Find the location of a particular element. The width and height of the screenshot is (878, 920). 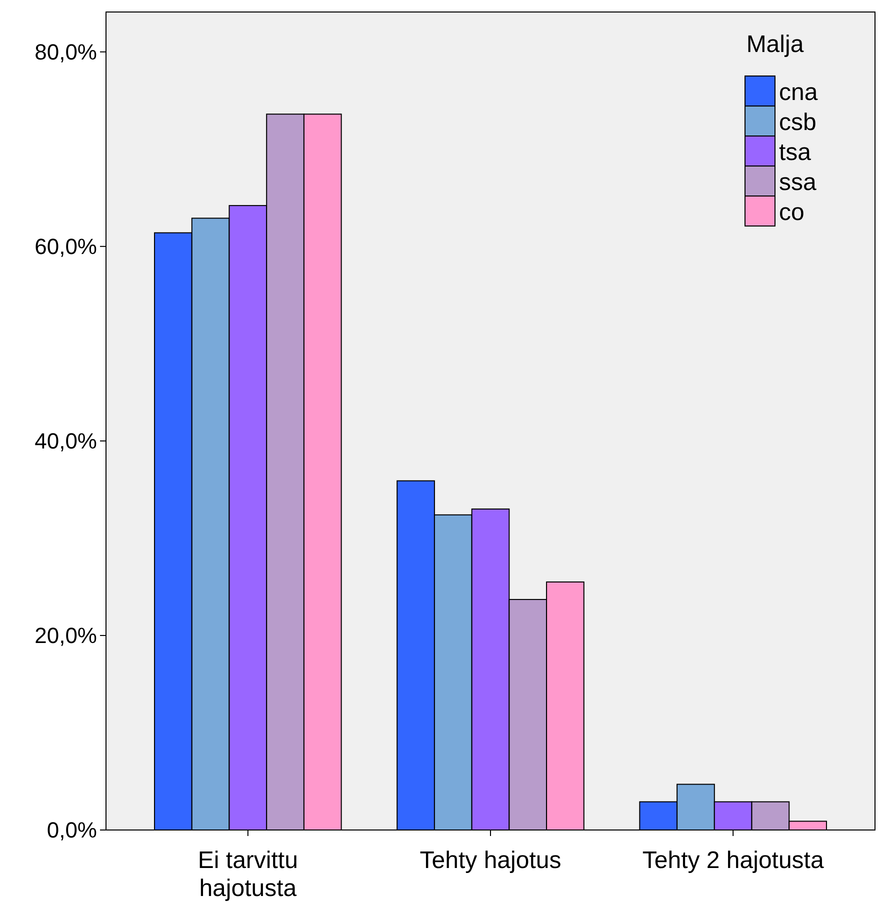

y-tick-label: 0,0% is located at coordinates (71, 830).